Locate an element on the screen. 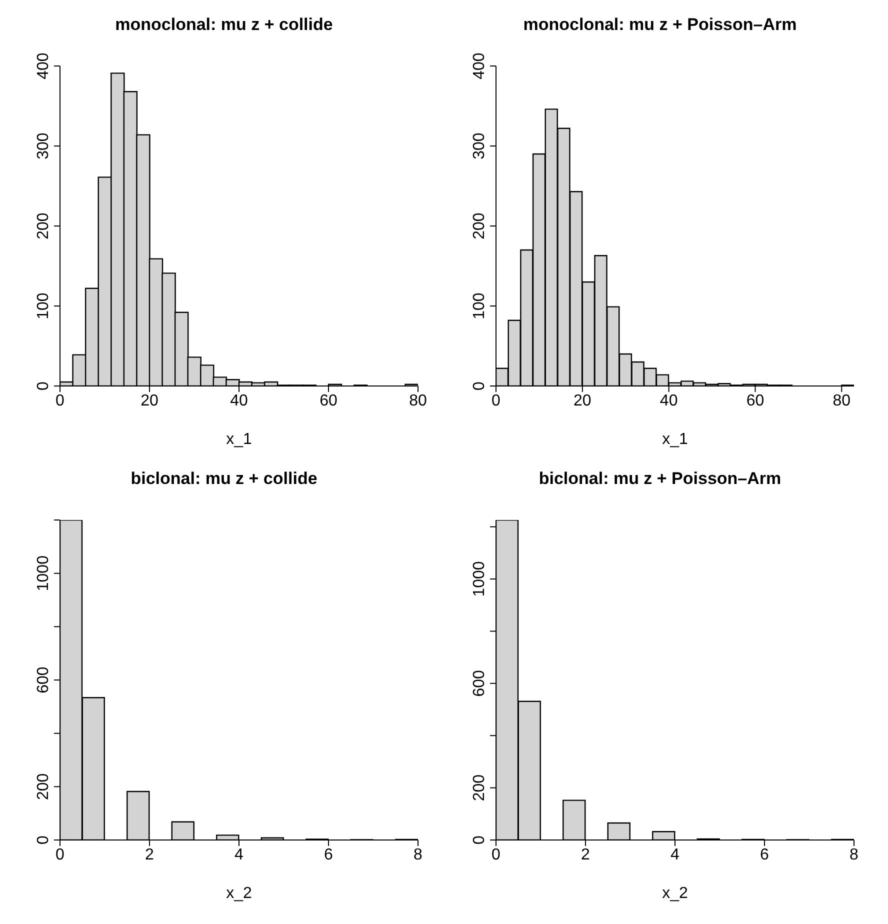 Image resolution: width=888 pixels, height=924 pixels. chart-title: monoclonal: mu z + collide is located at coordinates (224, 25).